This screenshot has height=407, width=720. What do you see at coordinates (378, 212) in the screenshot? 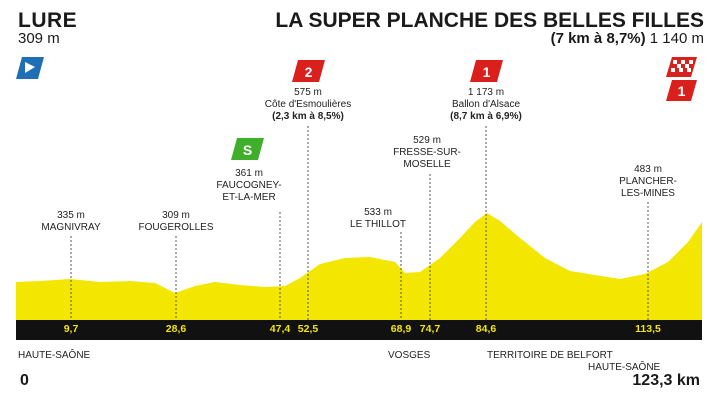
I see `point-altitude: 533 m` at bounding box center [378, 212].